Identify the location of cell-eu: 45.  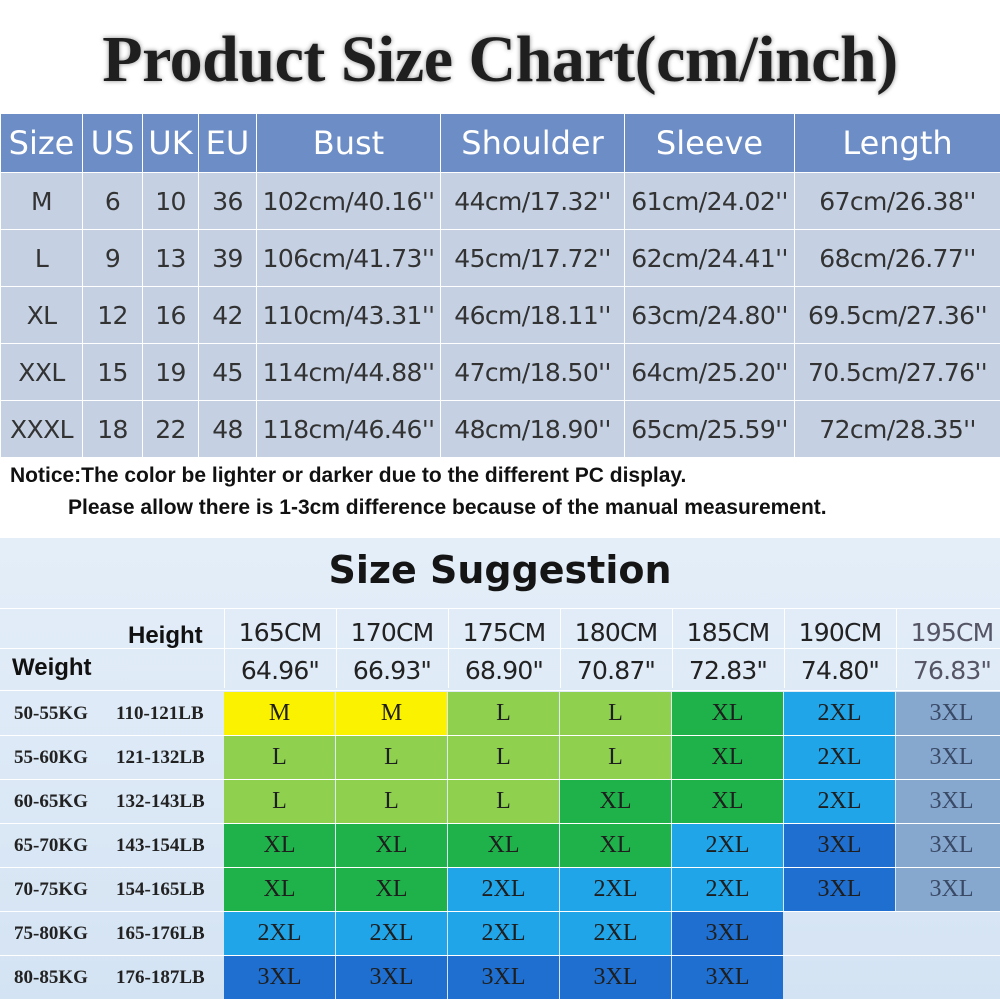
(227, 372).